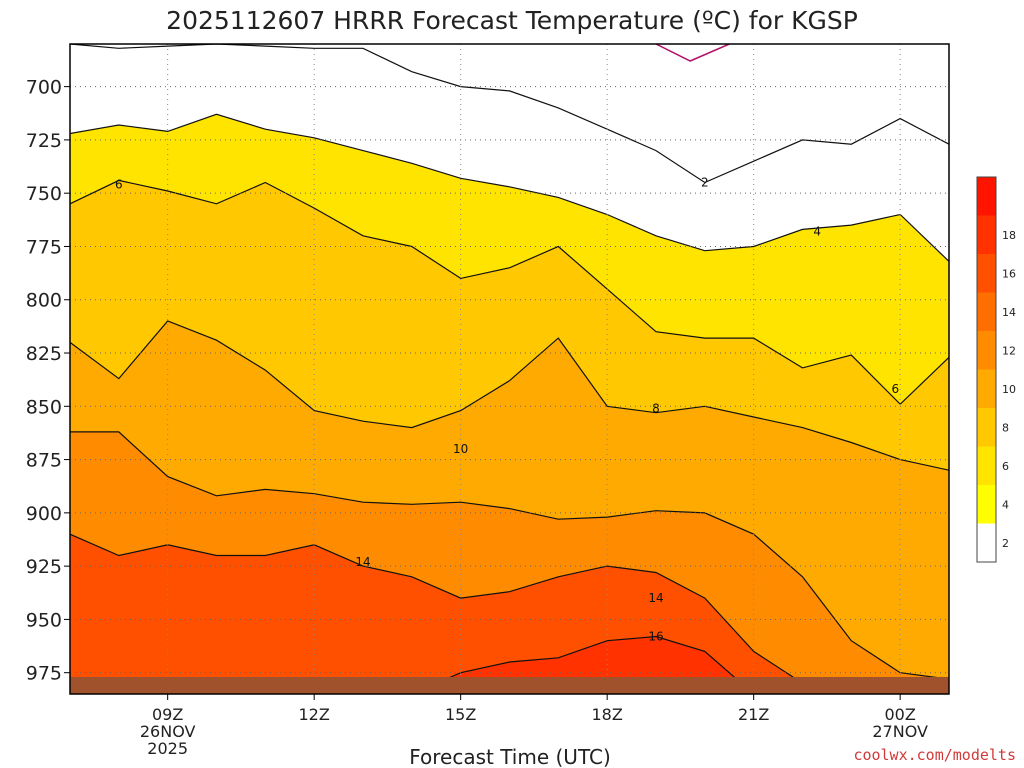  What do you see at coordinates (692, 53) in the screenshot?
I see `isotherm-0c` at bounding box center [692, 53].